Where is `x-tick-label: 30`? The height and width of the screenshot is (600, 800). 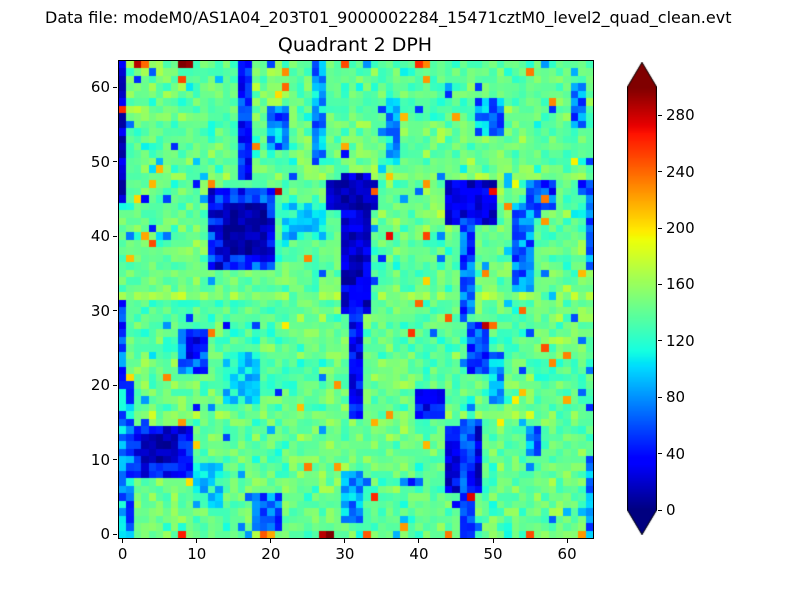
x-tick-label: 30 is located at coordinates (345, 554).